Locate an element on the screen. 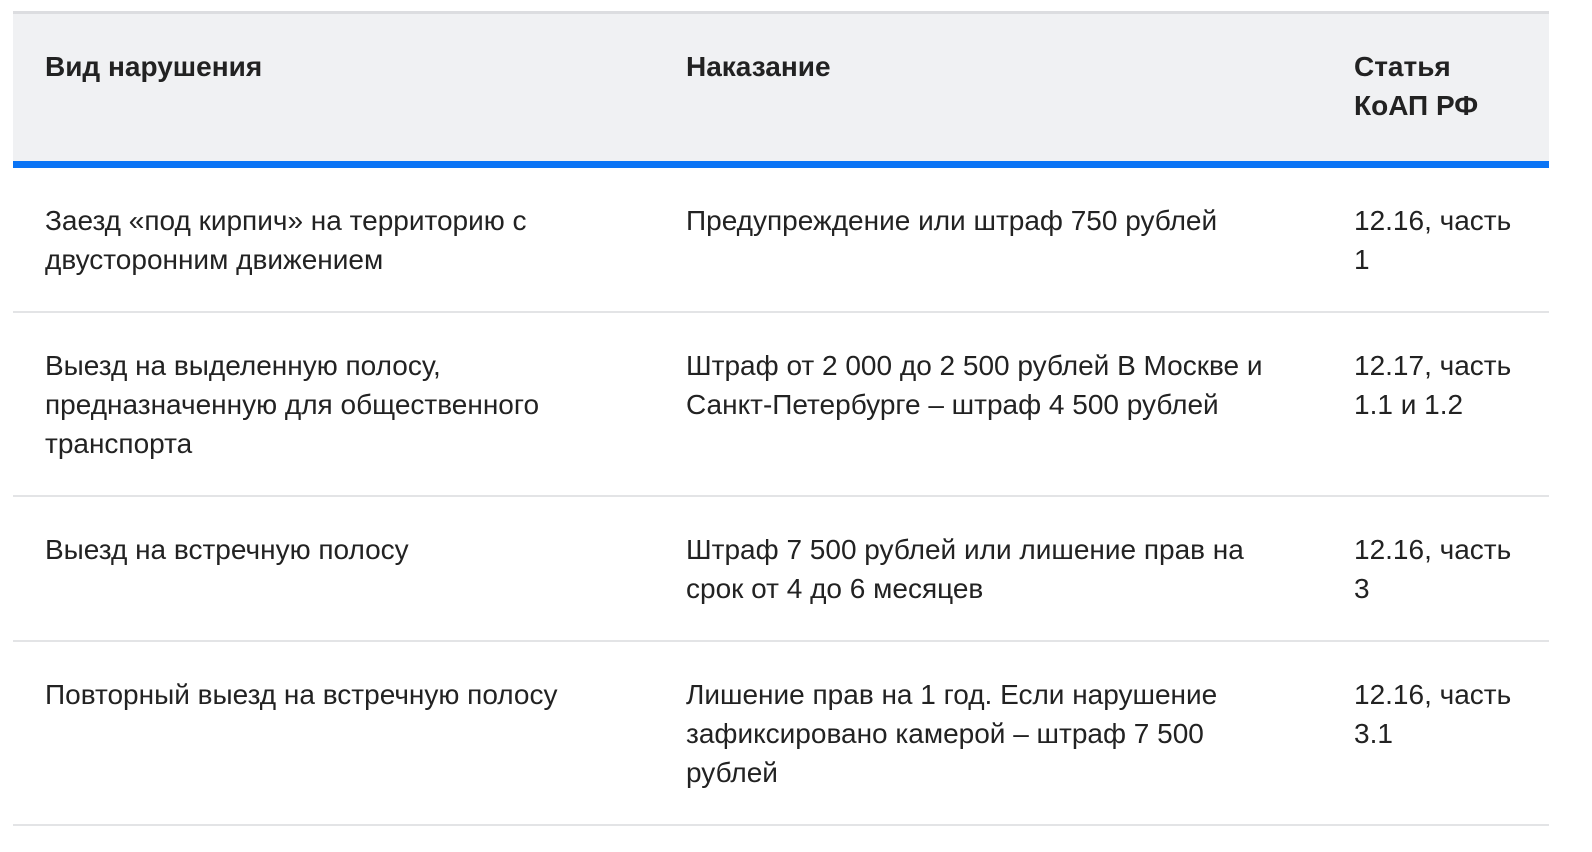 This screenshot has width=1592, height=852. header-article: Статья КоАП РФ is located at coordinates (1416, 86).